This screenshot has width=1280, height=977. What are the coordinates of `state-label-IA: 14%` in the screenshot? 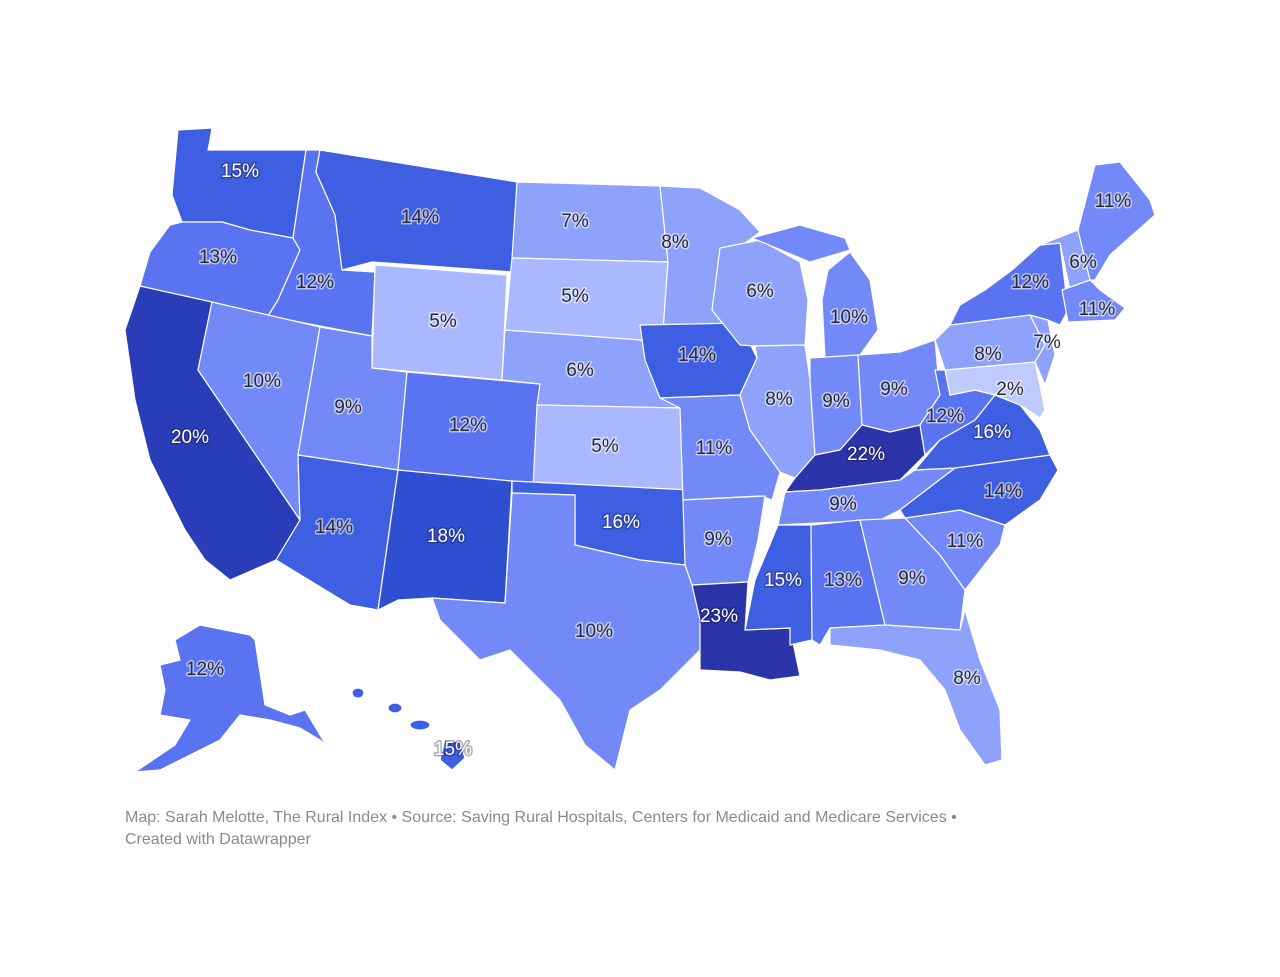 It's located at (697, 355).